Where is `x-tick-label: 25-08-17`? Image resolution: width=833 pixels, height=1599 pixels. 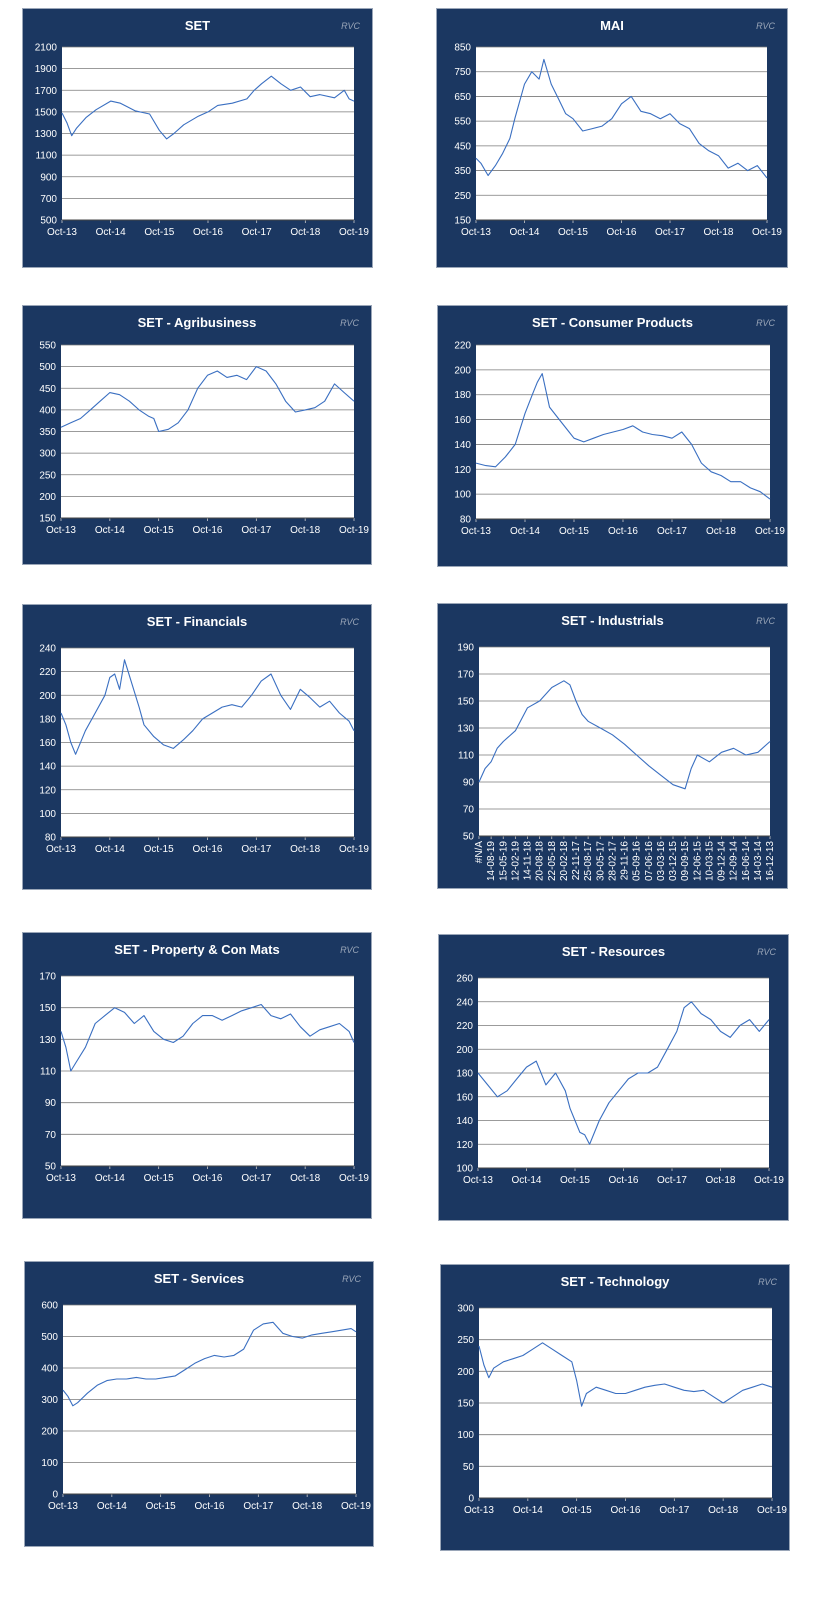 x-tick-label: 25-08-17 is located at coordinates (588, 861).